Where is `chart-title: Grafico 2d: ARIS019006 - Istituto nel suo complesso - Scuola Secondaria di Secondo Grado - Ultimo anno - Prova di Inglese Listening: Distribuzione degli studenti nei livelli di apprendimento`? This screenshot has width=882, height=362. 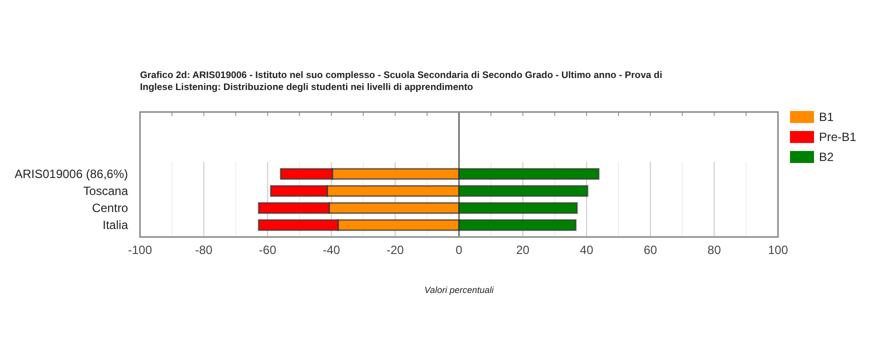
chart-title: Grafico 2d: ARIS019006 - Istituto nel suo complesso - Scuola Secondaria di Secondo Grado - Ultimo anno - Prova di Inglese Listening: Distribuzione degli studenti nei livelli di apprendimento is located at coordinates (401, 81).